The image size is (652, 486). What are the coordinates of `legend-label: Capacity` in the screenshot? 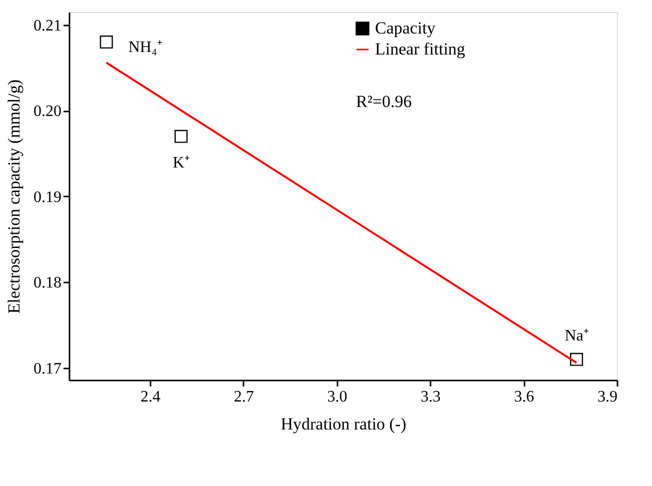 It's located at (405, 28).